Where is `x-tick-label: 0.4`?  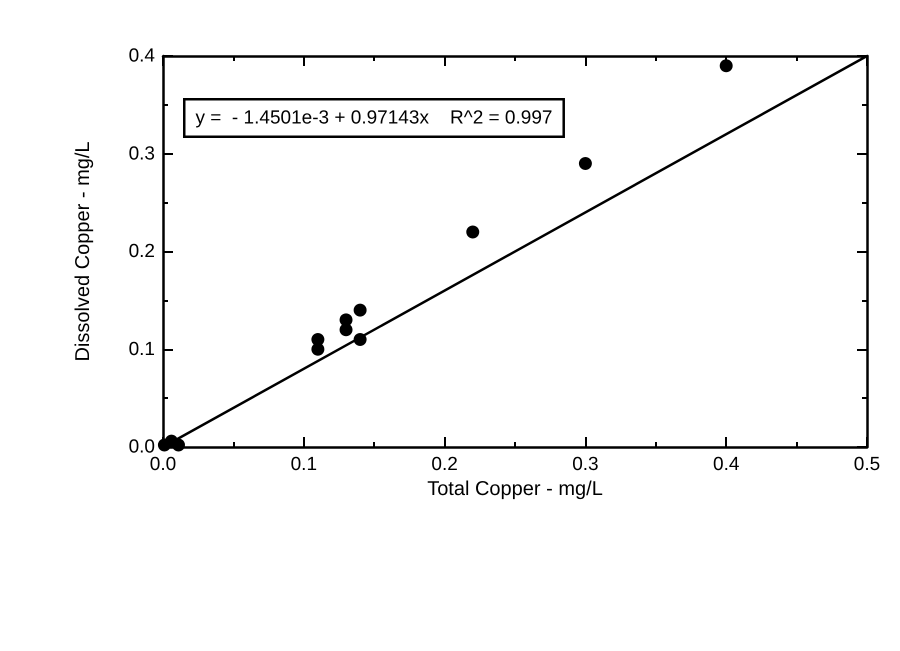
x-tick-label: 0.4 is located at coordinates (726, 464).